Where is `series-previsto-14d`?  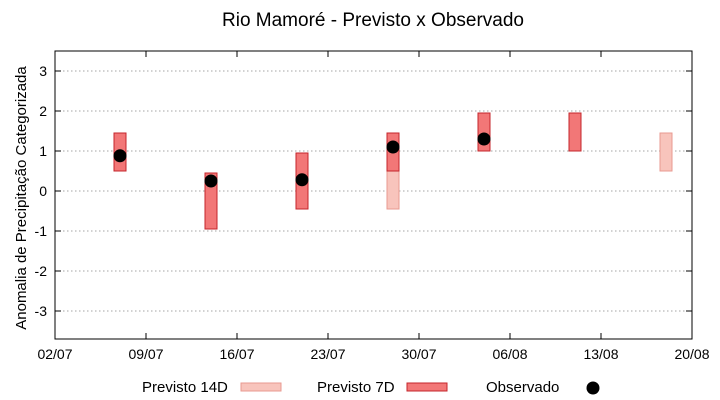
series-previsto-14d is located at coordinates (438, 171).